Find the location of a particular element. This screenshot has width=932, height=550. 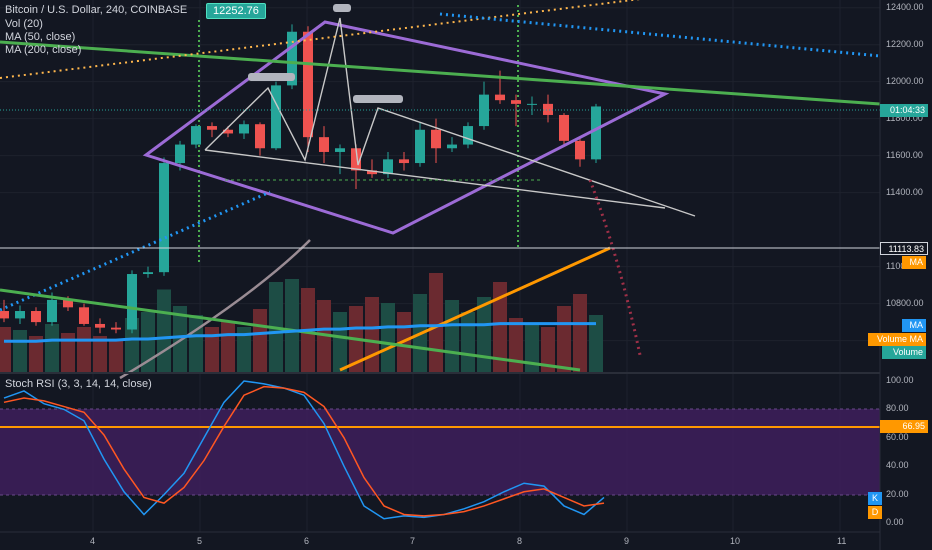

stoch-tick-label: 80.00 is located at coordinates (897, 408).